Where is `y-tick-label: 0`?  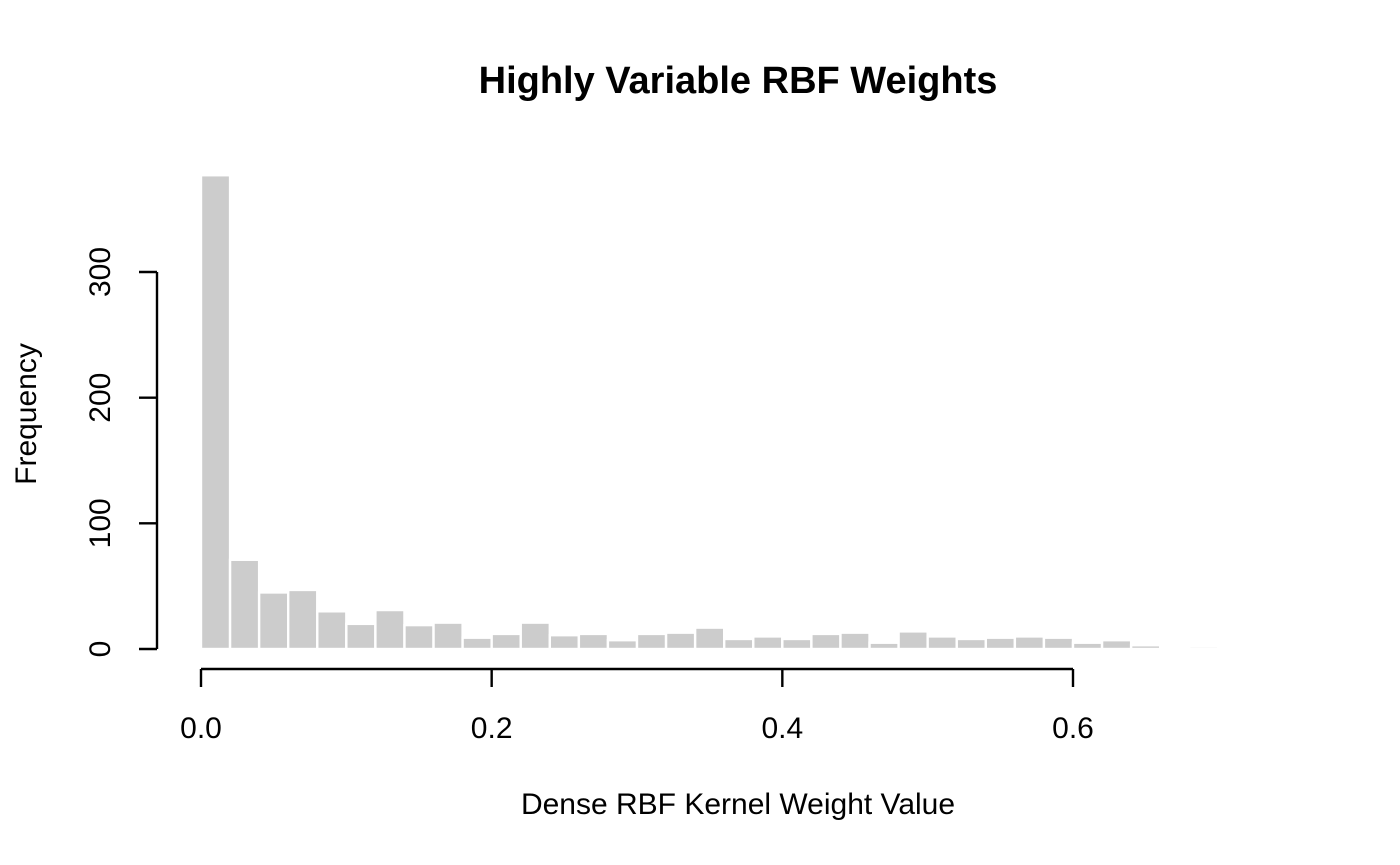
y-tick-label: 0 is located at coordinates (100, 649).